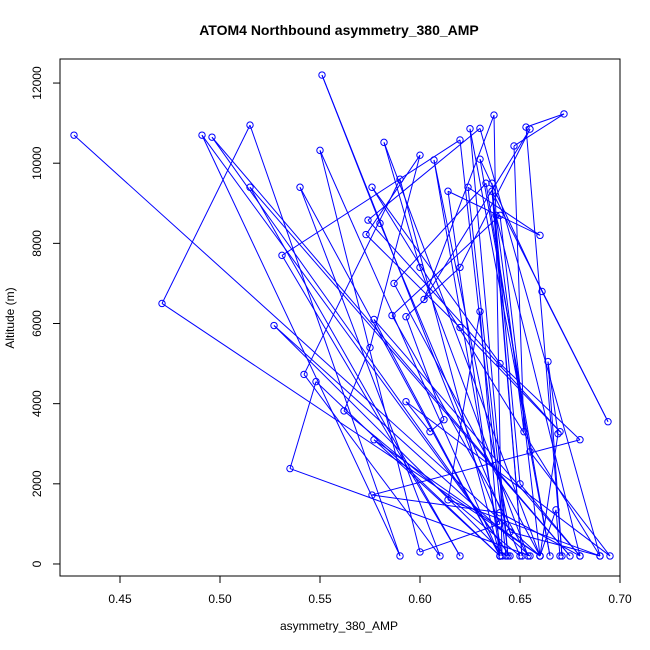  What do you see at coordinates (339, 626) in the screenshot?
I see `x-axis-label: asymmetry_380_AMP` at bounding box center [339, 626].